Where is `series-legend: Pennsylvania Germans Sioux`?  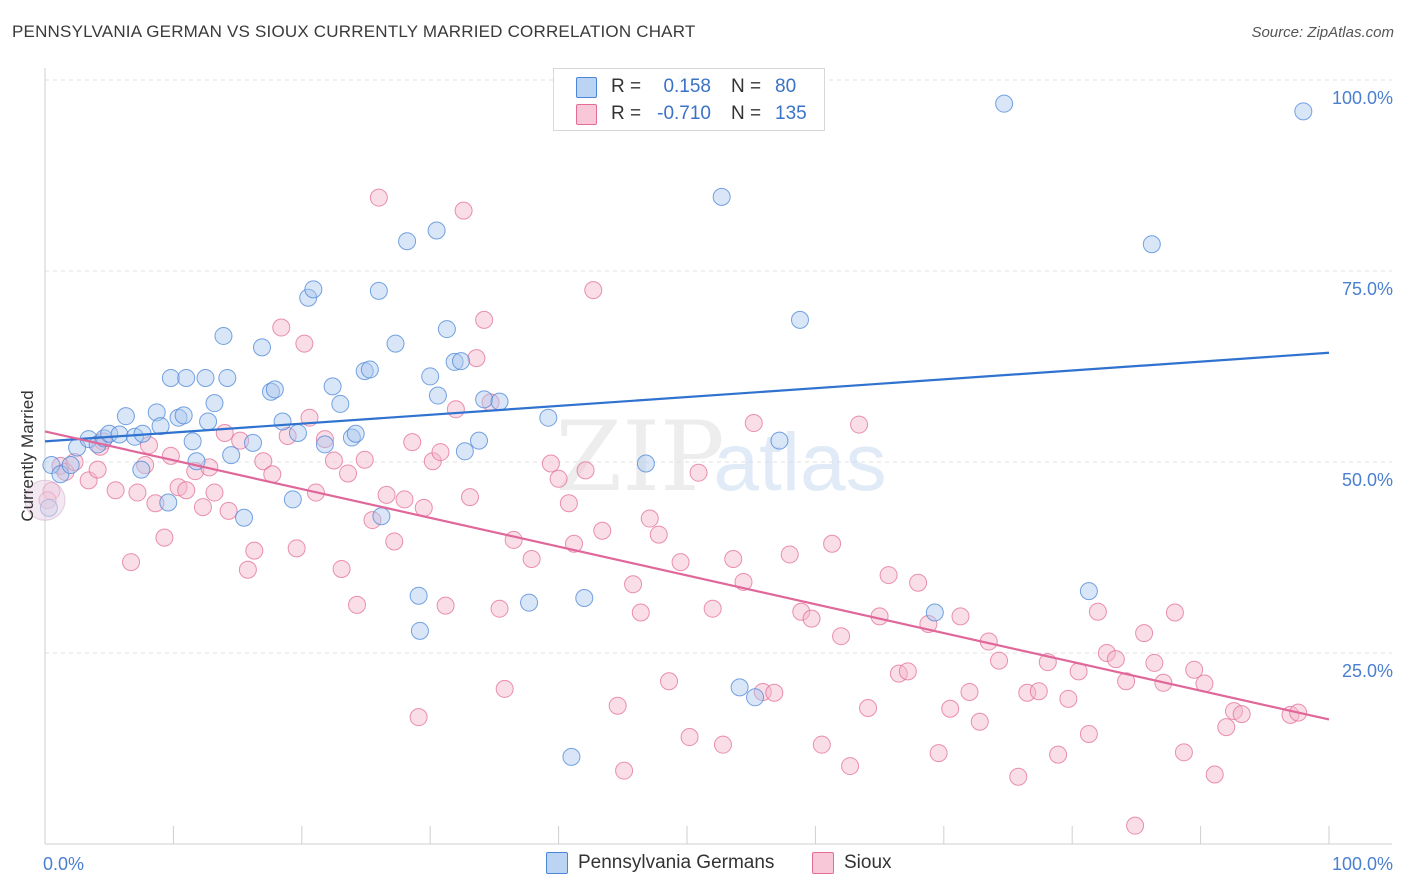 series-legend: Pennsylvania Germans Sioux is located at coordinates (703, 865).